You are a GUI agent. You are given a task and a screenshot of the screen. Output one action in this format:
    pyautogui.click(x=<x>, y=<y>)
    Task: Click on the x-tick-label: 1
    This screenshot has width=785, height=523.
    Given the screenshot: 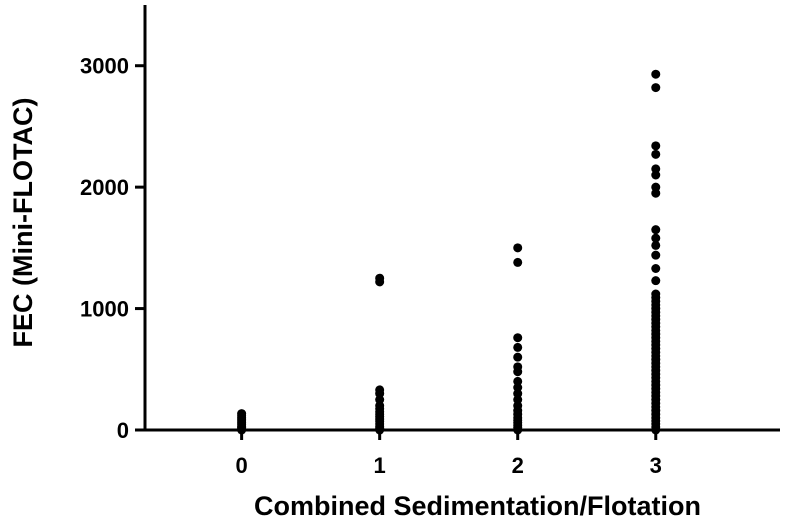 What is the action you would take?
    pyautogui.click(x=380, y=465)
    